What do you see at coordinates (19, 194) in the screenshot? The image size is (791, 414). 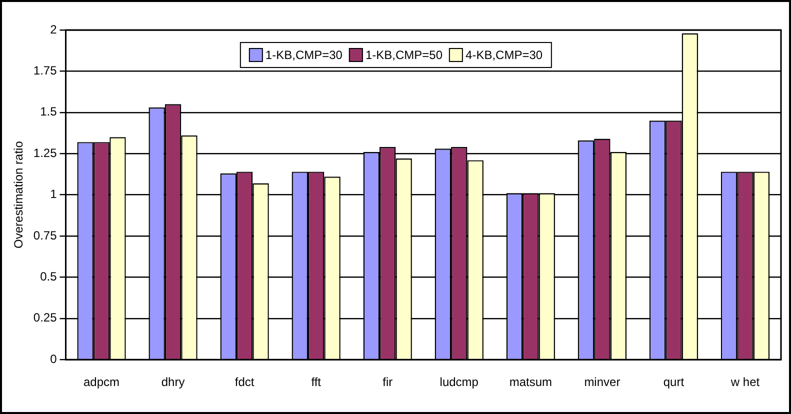 I see `y-axis-title: Overestimation ratio` at bounding box center [19, 194].